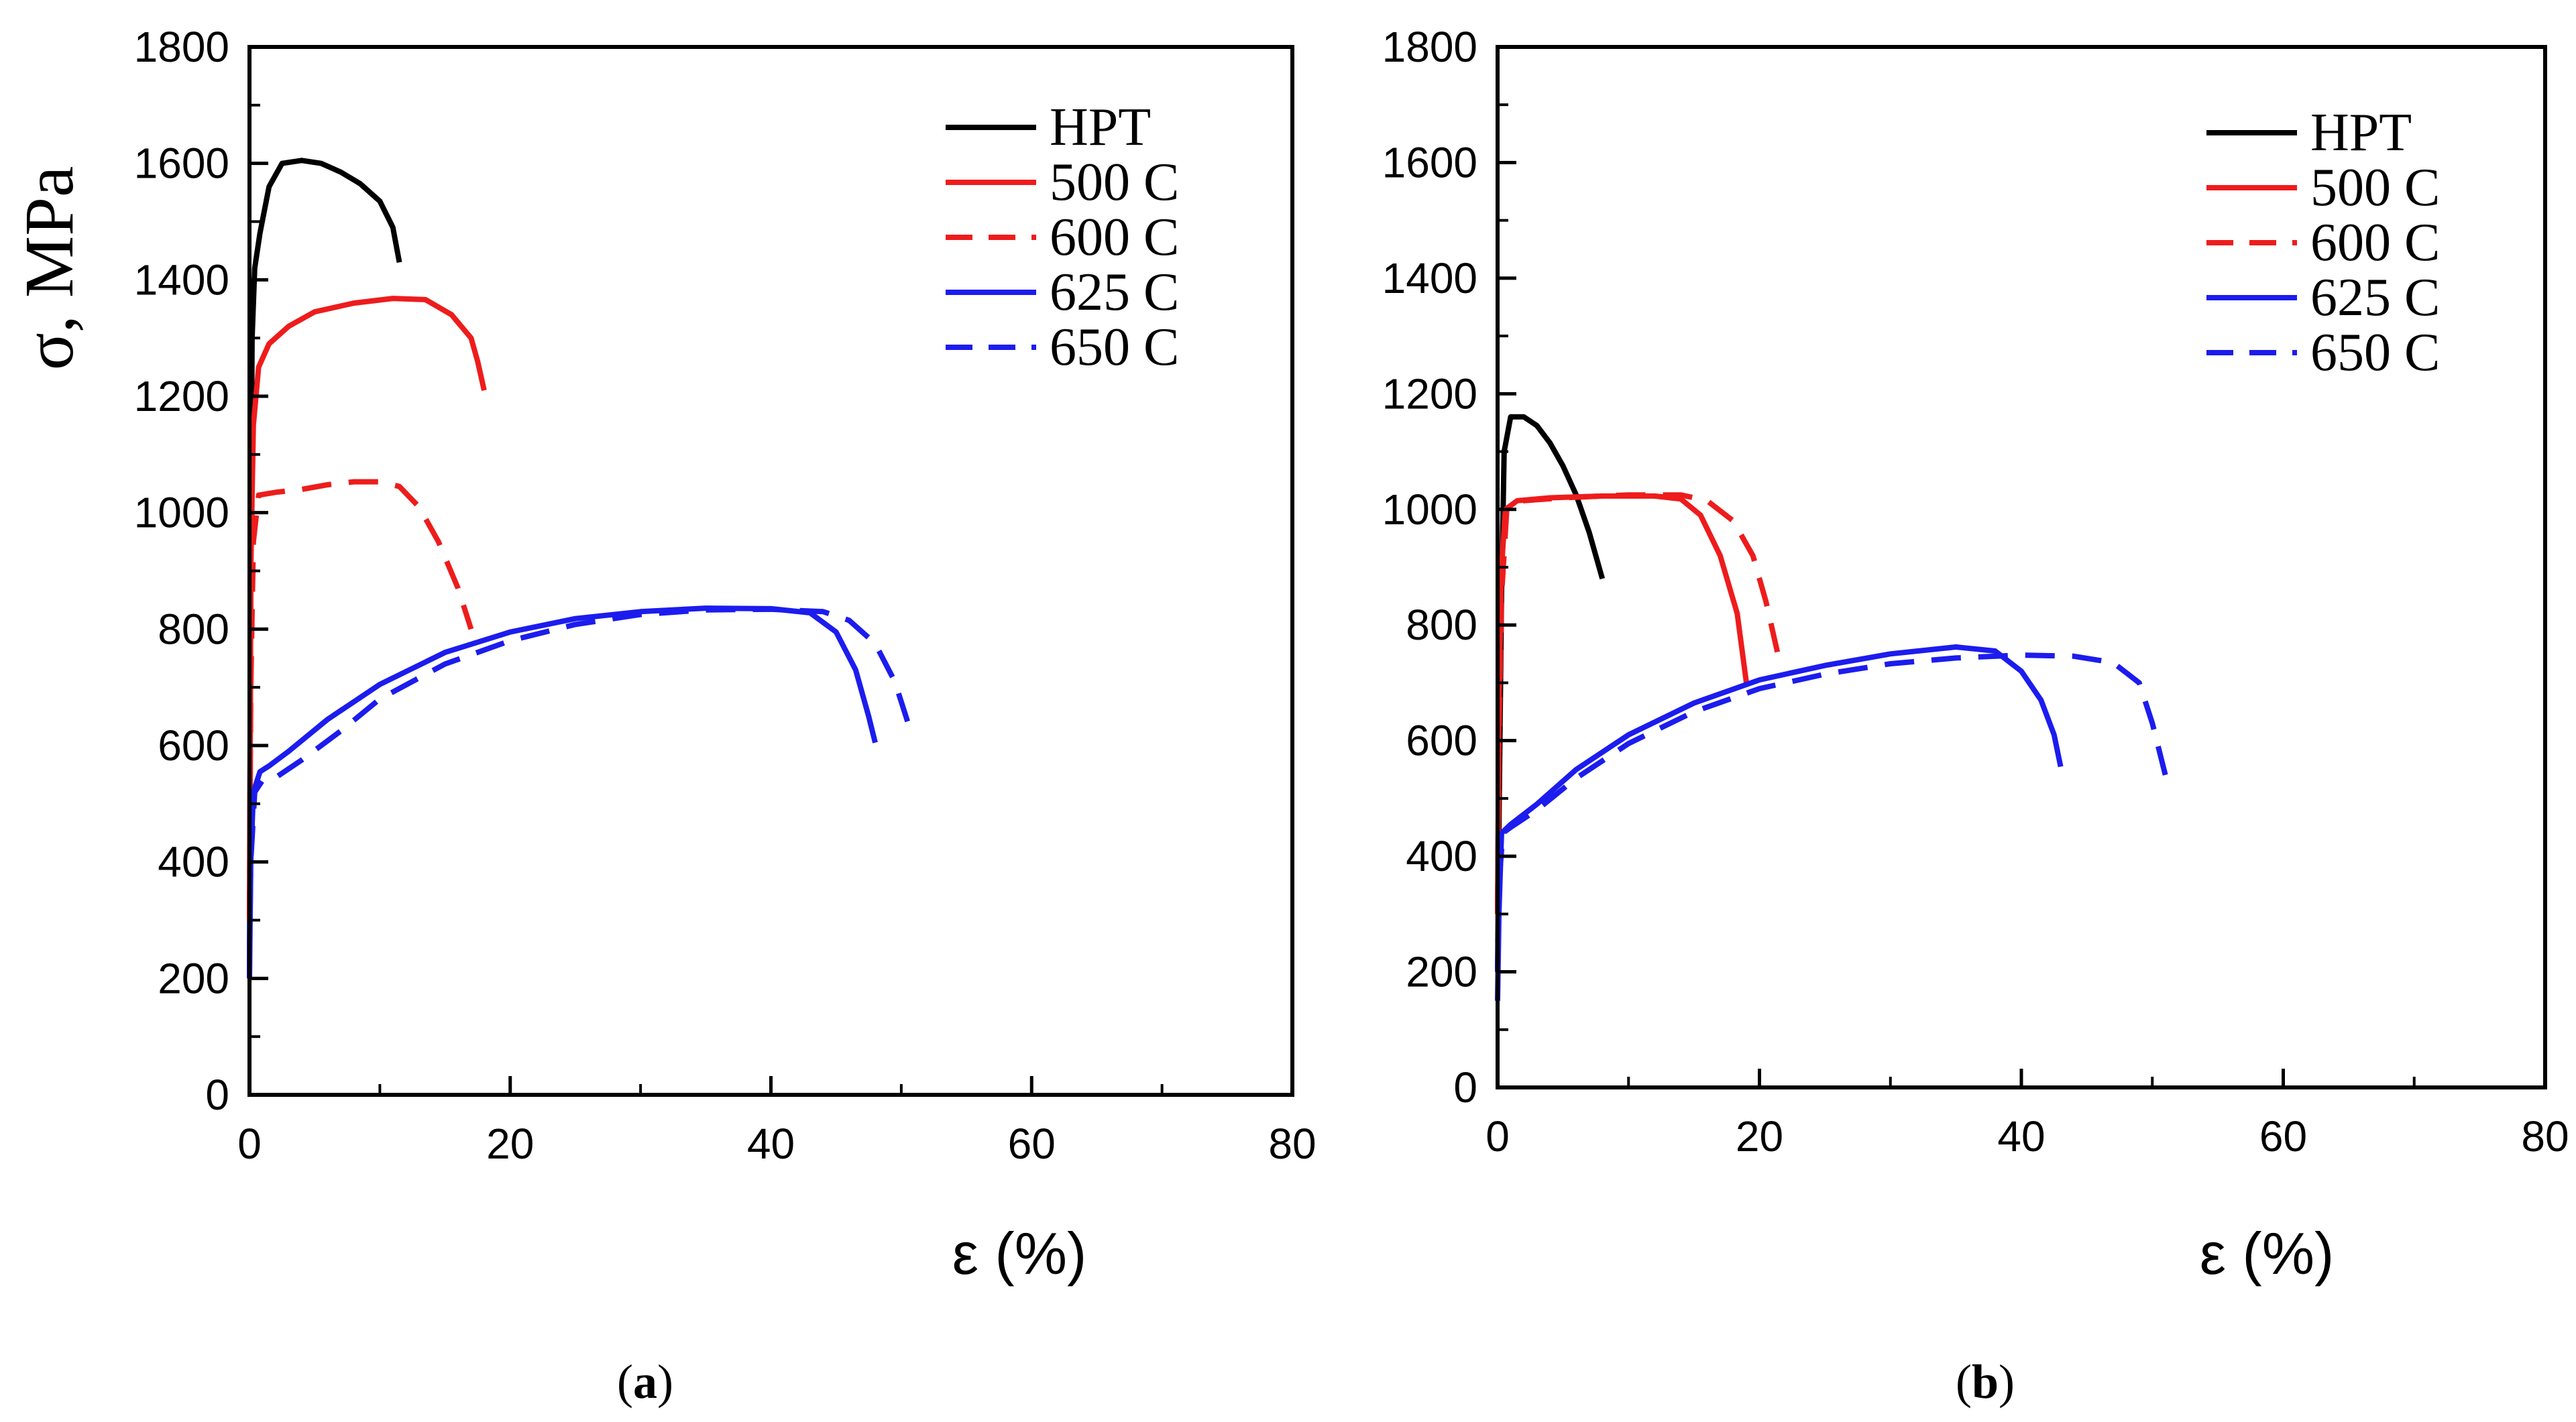 This screenshot has width=2576, height=1422. What do you see at coordinates (2375, 297) in the screenshot?
I see `panel-b-legend-label: 625 C` at bounding box center [2375, 297].